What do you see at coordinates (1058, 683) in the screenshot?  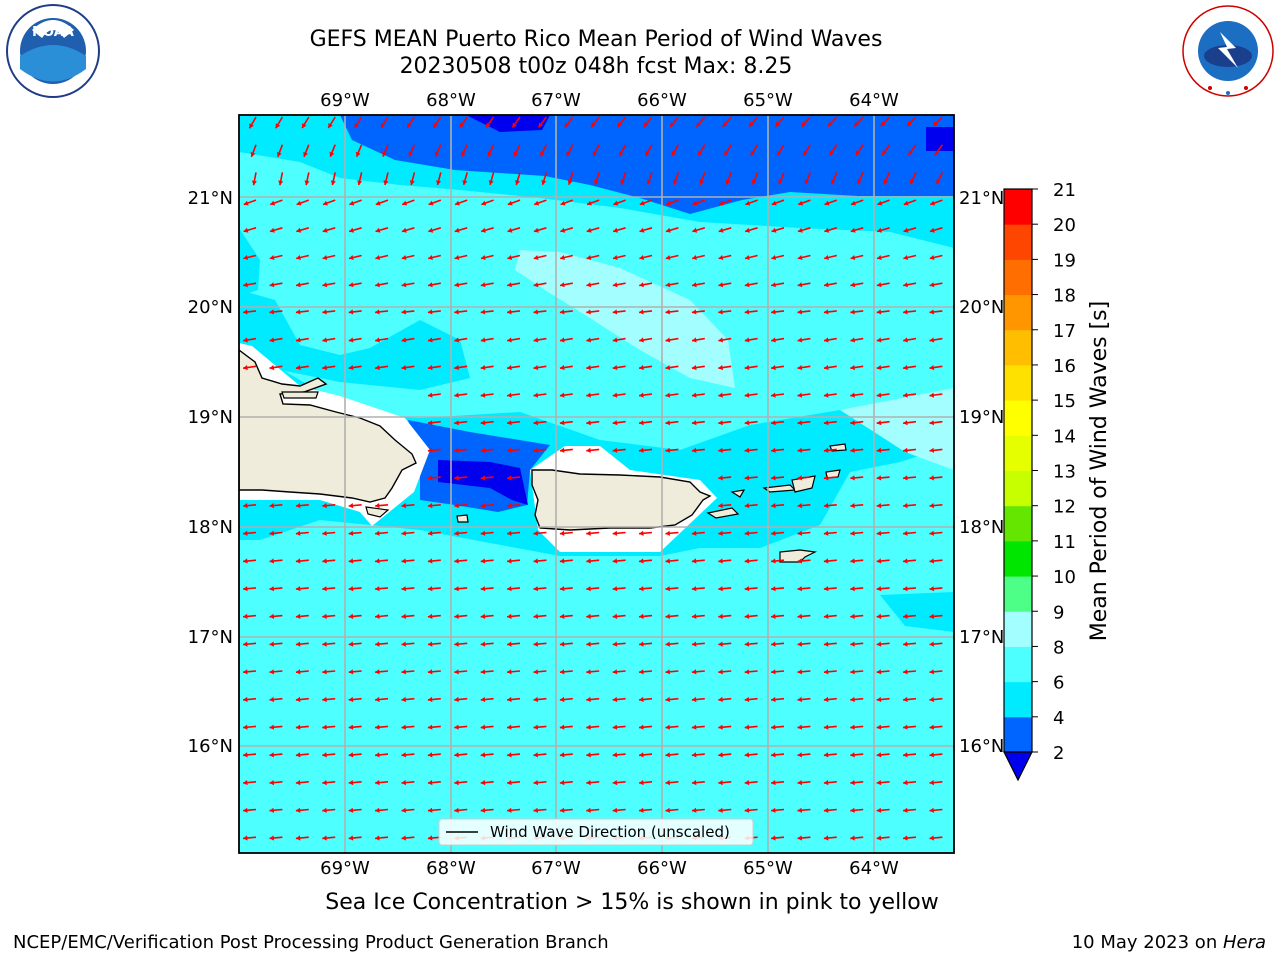 I see `colorbar-tick-label: 6` at bounding box center [1058, 683].